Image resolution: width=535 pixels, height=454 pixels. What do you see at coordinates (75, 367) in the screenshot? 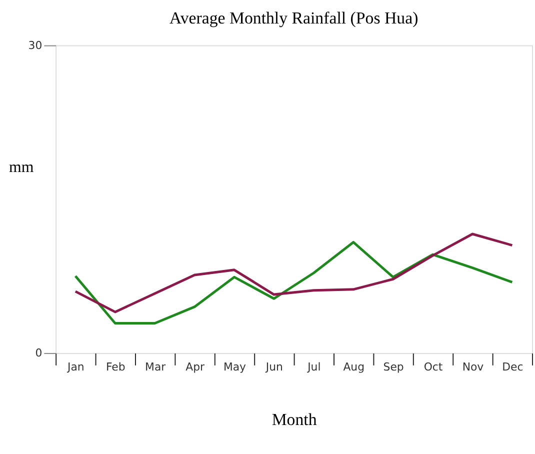
I see `x-tick-label: Jan` at bounding box center [75, 367].